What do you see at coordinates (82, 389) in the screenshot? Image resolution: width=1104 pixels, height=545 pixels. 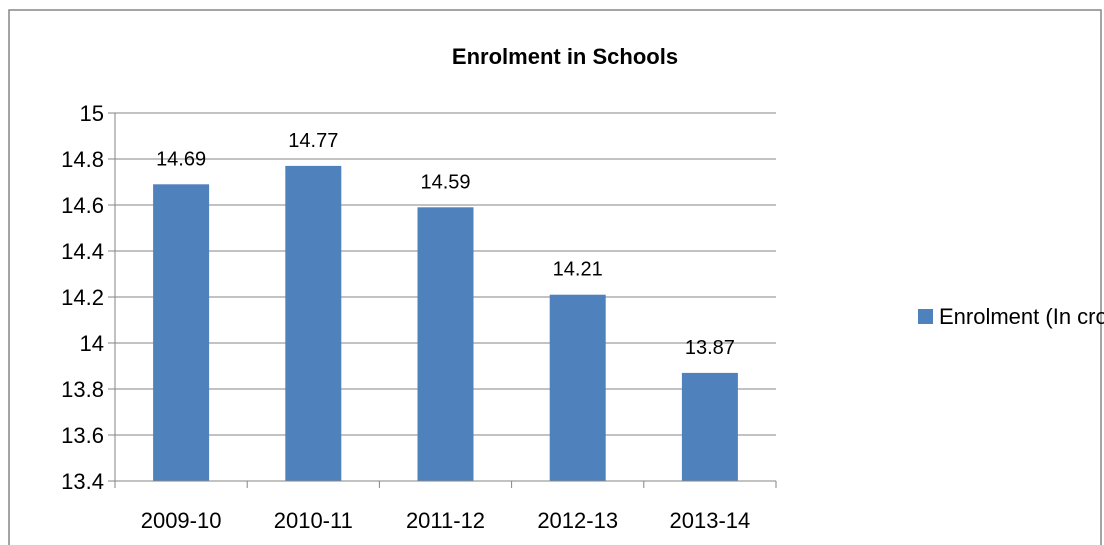 I see `y-tick-label: 13.8` at bounding box center [82, 389].